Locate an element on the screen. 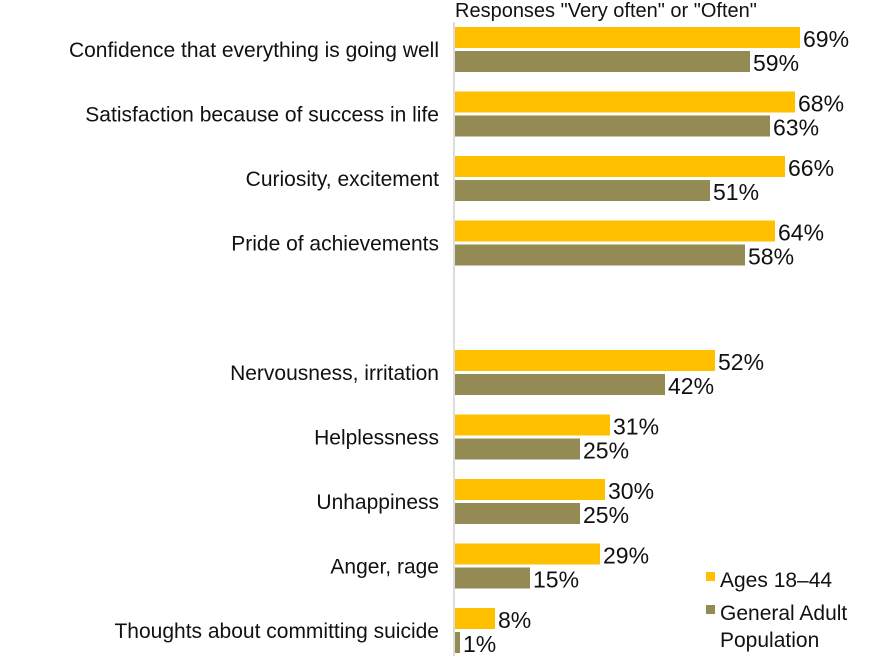 The image size is (872, 656). category-label: Helplessness is located at coordinates (376, 438).